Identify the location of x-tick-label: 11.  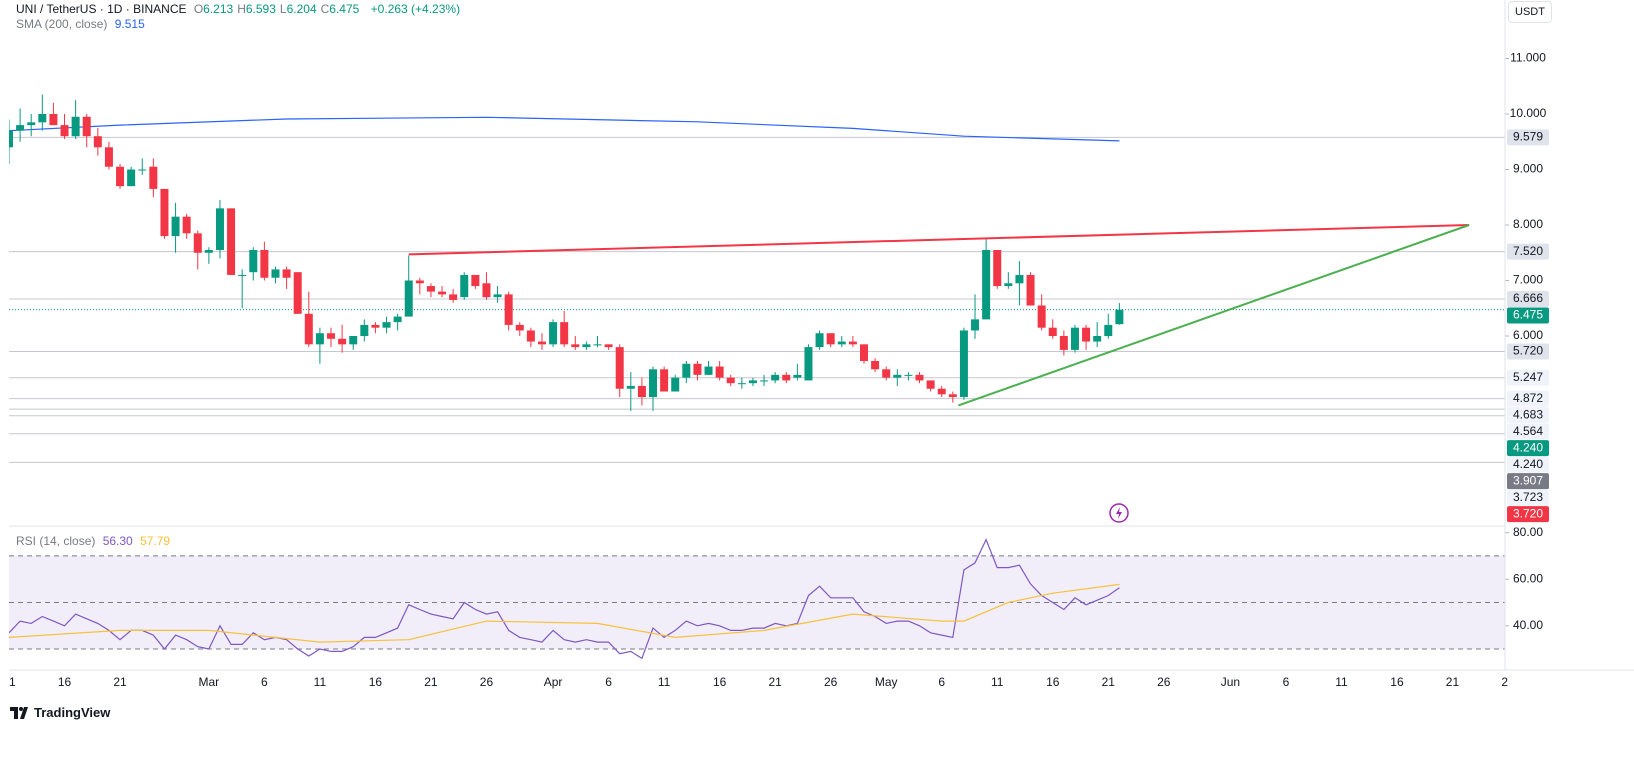
(320, 682).